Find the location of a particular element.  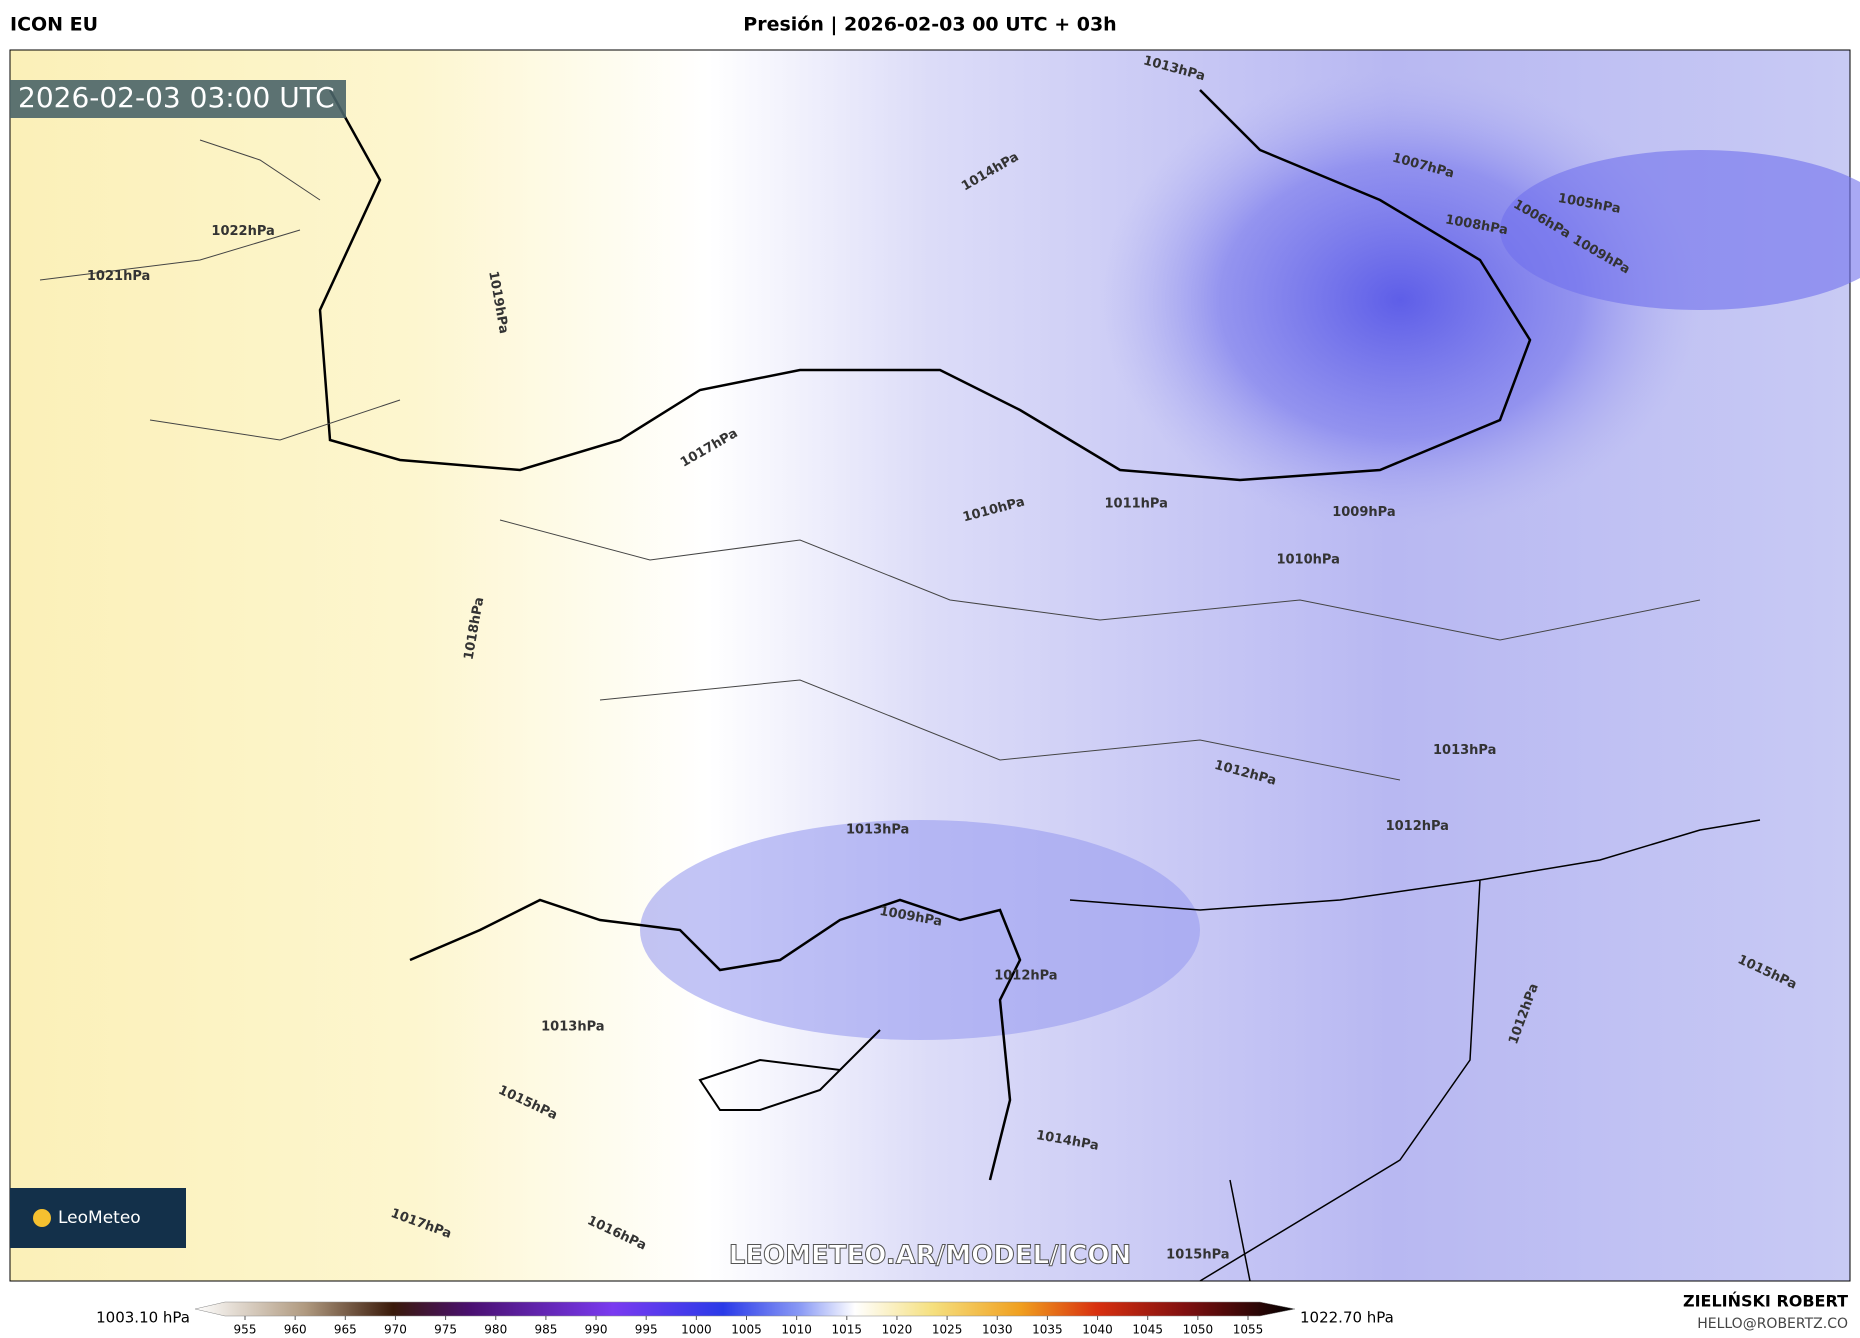

colorbar-tick-label: 995 is located at coordinates (646, 1330).